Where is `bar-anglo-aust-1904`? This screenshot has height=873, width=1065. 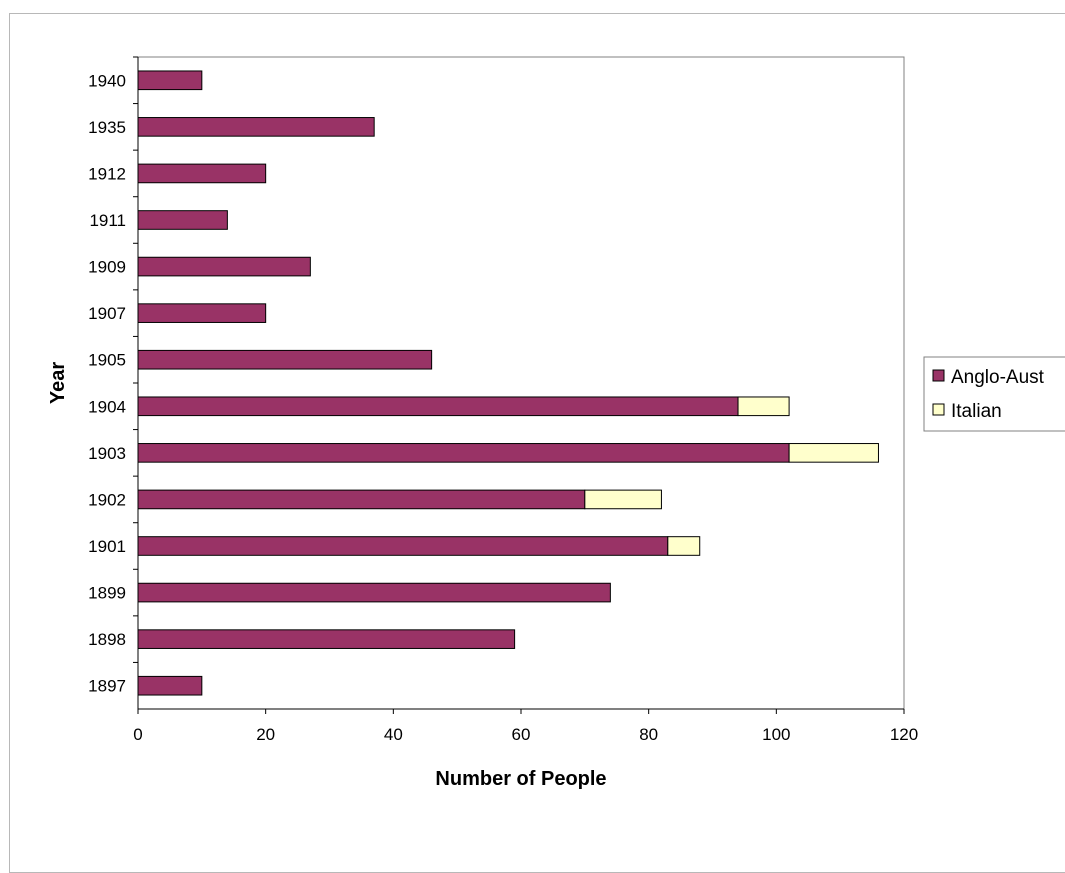
bar-anglo-aust-1904 is located at coordinates (438, 406).